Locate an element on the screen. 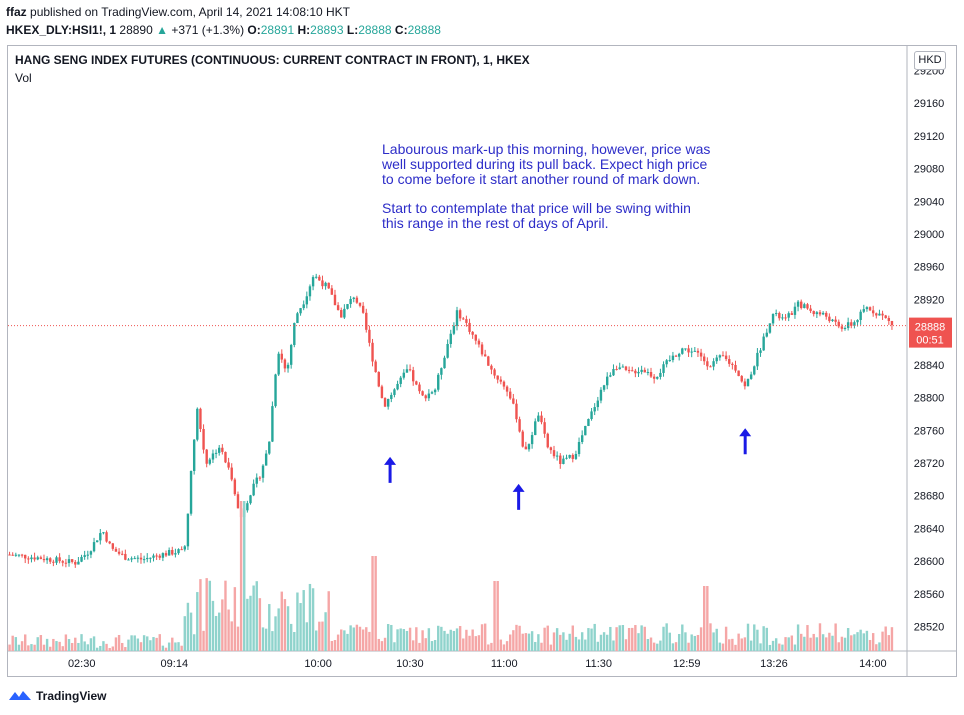  symbol-label: HKEX_DLY:HSI1!, 1 is located at coordinates (61, 30).